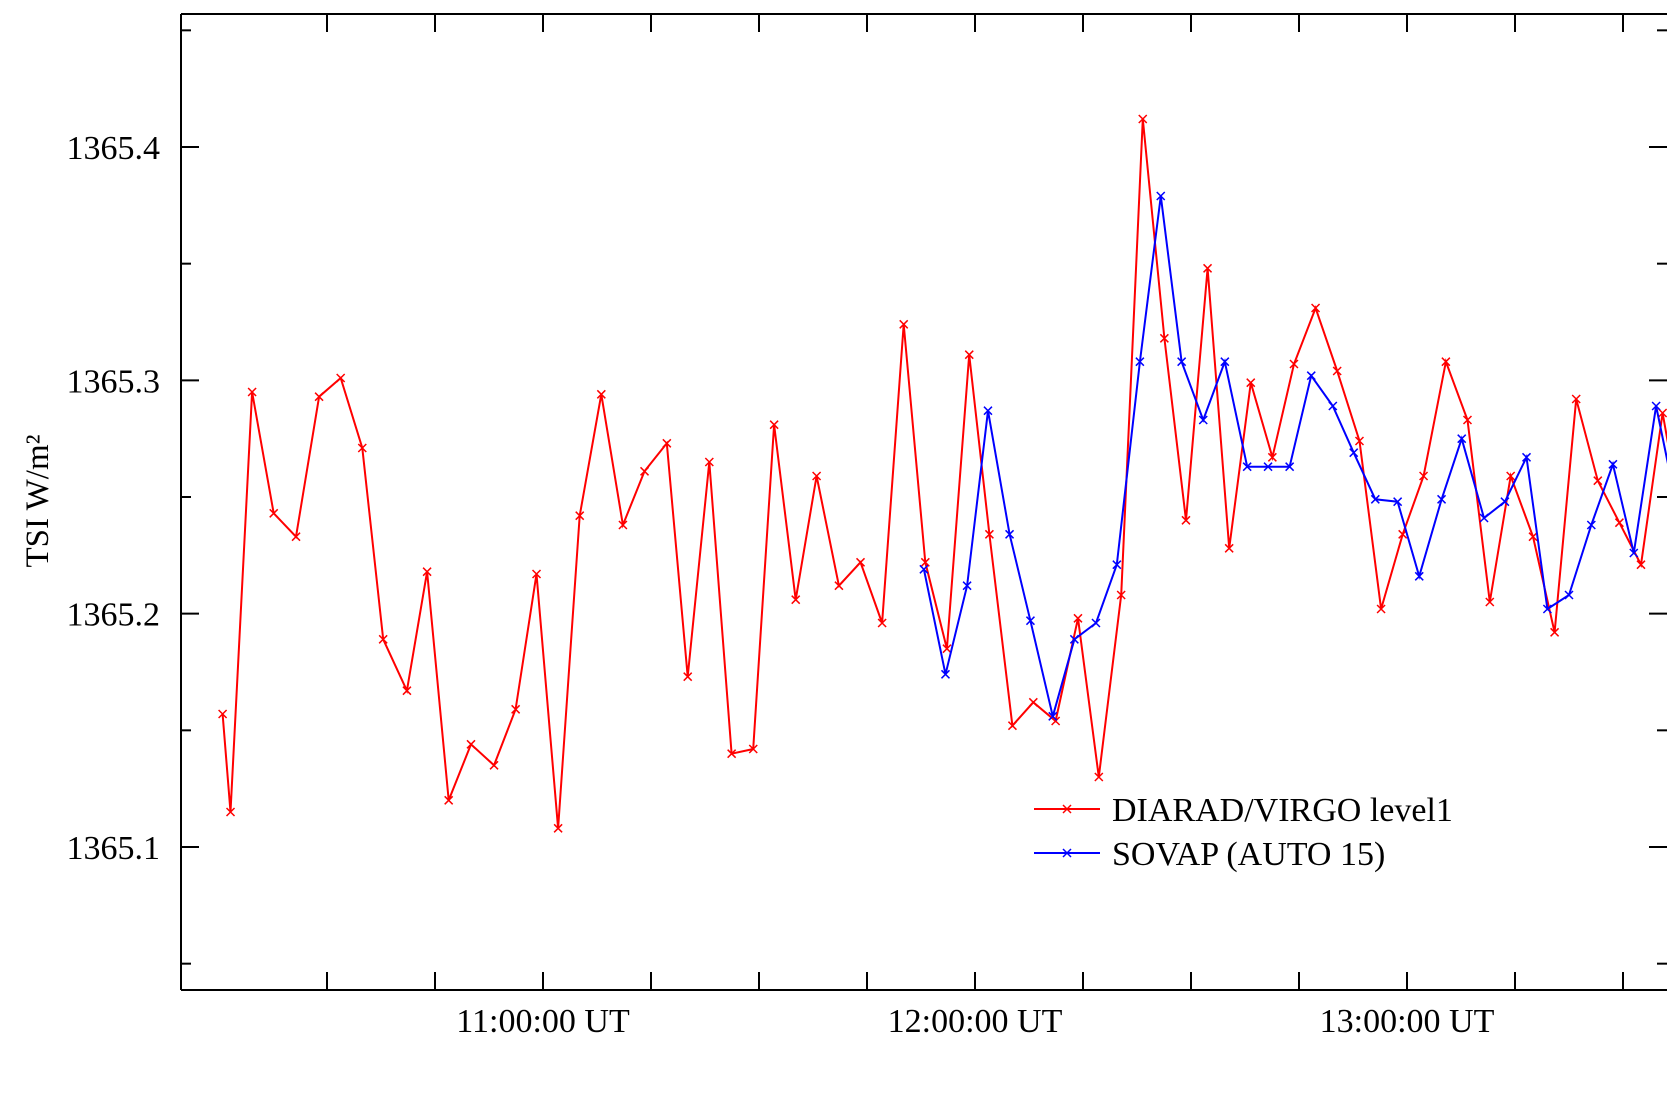  Describe the element at coordinates (114, 148) in the screenshot. I see `y-tick-label: 1365.4` at that location.